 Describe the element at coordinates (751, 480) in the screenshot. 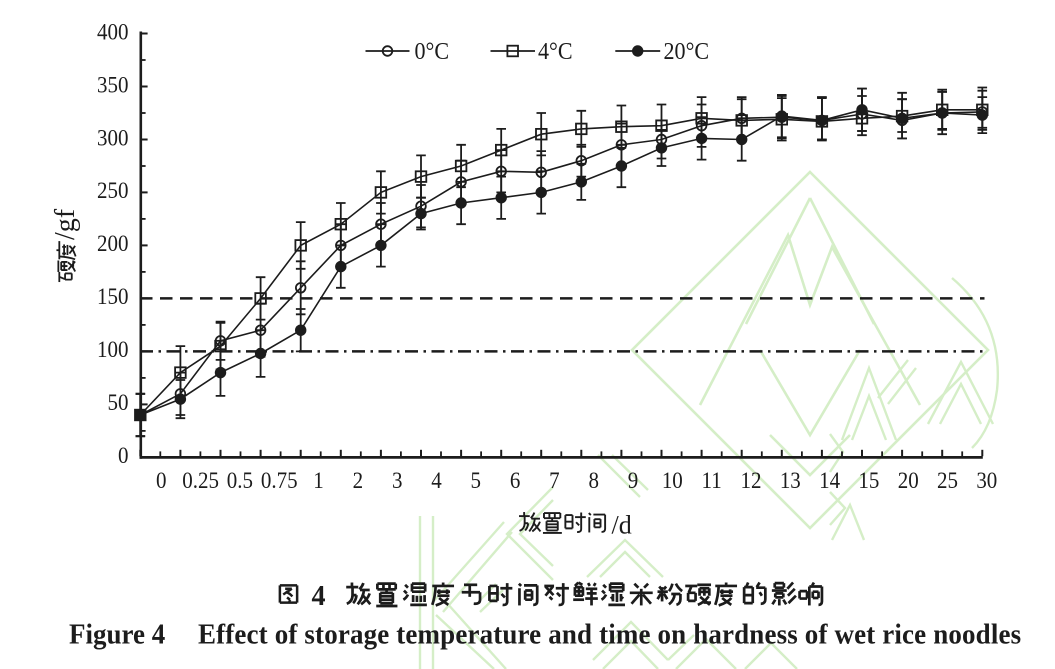

I see `svg-text: 12` at that location.